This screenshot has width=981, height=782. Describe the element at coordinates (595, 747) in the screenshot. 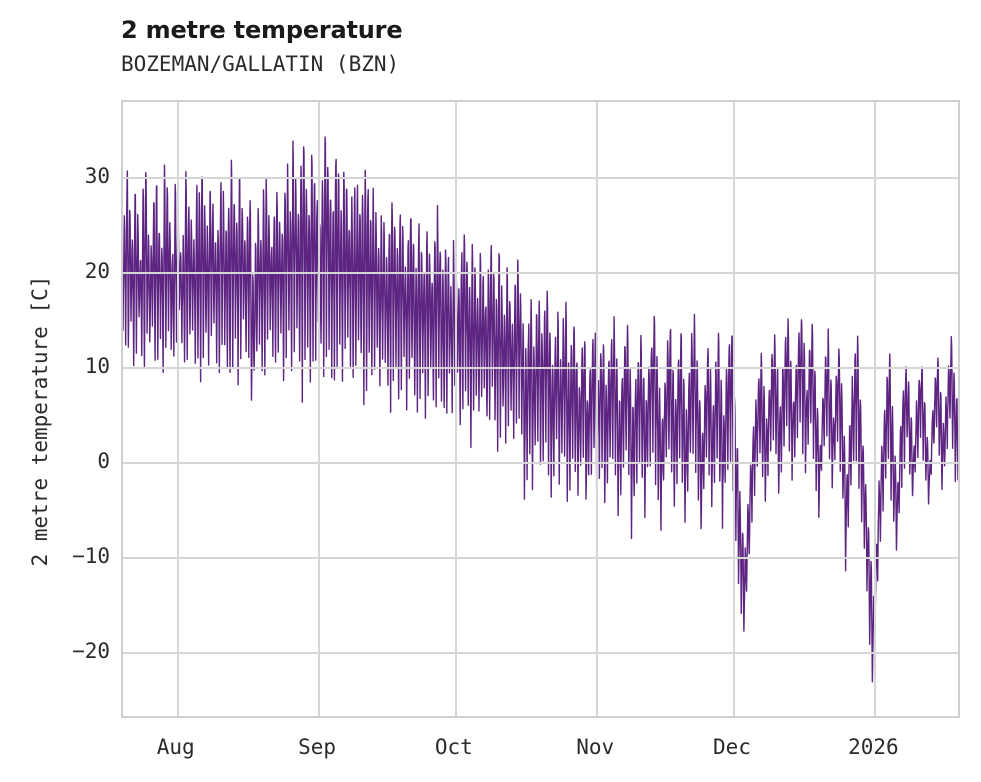

I see `x-axis-tick-label: Nov` at that location.